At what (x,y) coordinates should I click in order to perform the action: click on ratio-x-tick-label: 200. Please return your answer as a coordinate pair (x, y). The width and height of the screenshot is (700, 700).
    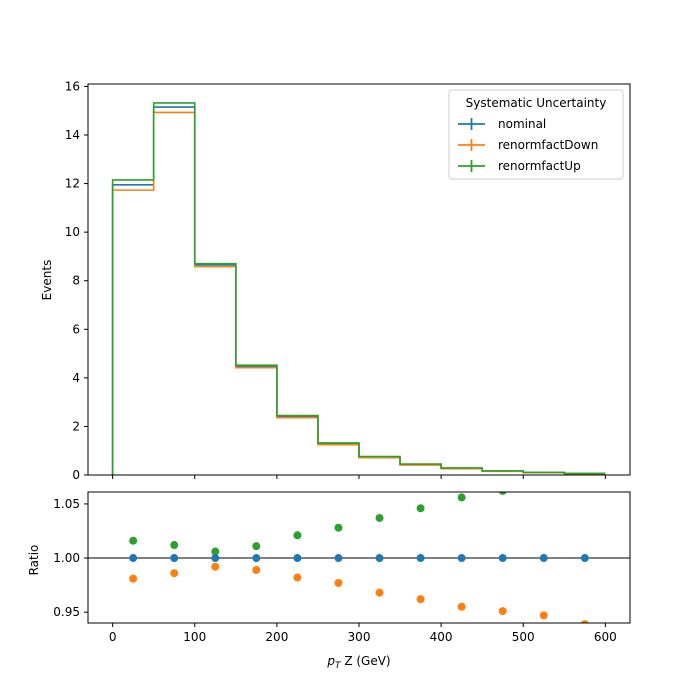
    Looking at the image, I should click on (276, 637).